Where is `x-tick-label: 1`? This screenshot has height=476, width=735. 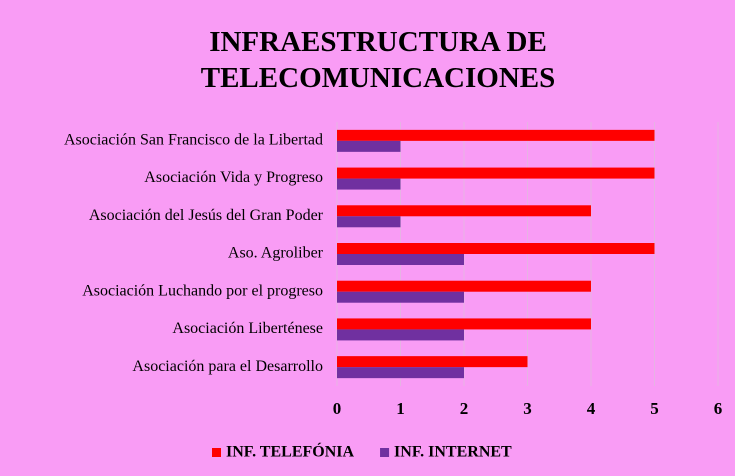
x-tick-label: 1 is located at coordinates (400, 408).